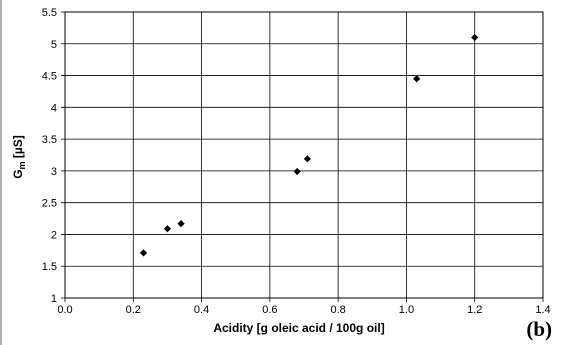  I want to click on panel-label: (b), so click(539, 329).